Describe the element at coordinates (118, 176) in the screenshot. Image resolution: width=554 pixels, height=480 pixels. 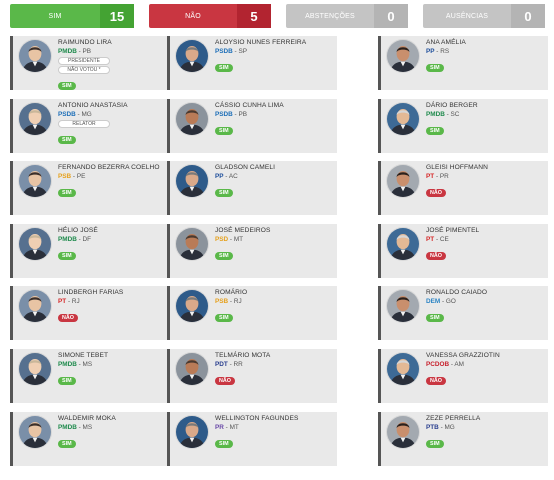
I see `senator-party-state: PSB - PE` at that location.